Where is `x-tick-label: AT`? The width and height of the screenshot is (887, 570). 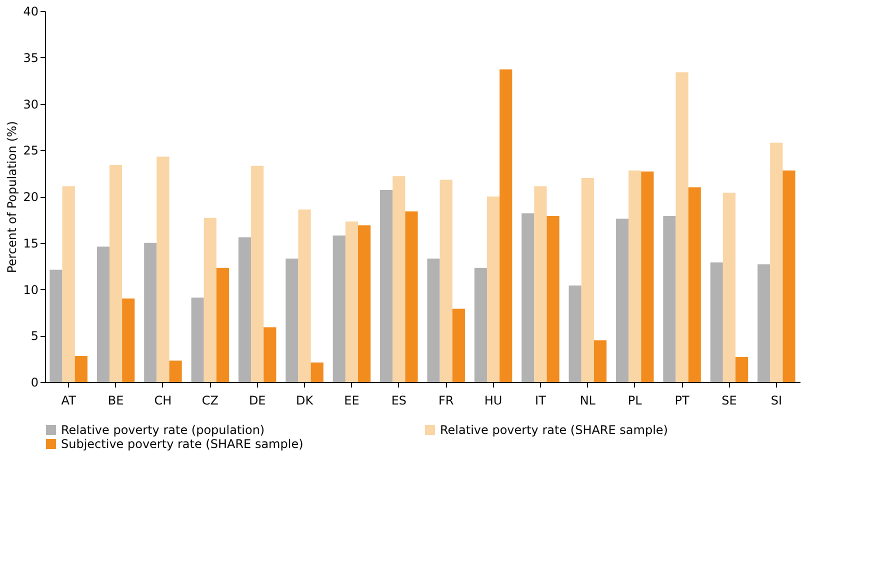 x-tick-label: AT is located at coordinates (69, 401).